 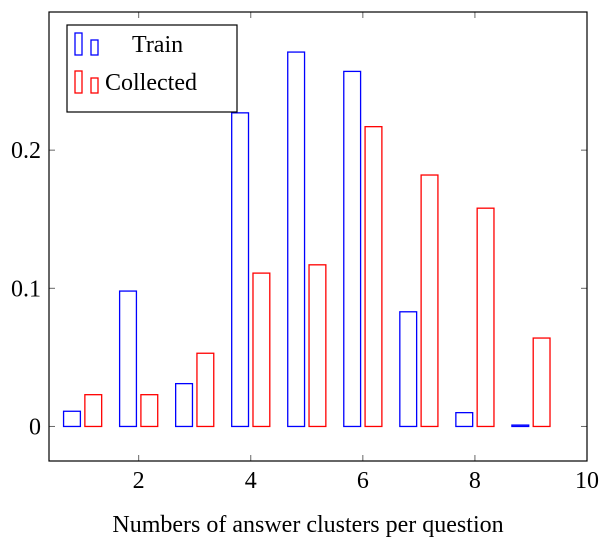 I want to click on y-tick-label: 0.2, so click(x=26, y=151).